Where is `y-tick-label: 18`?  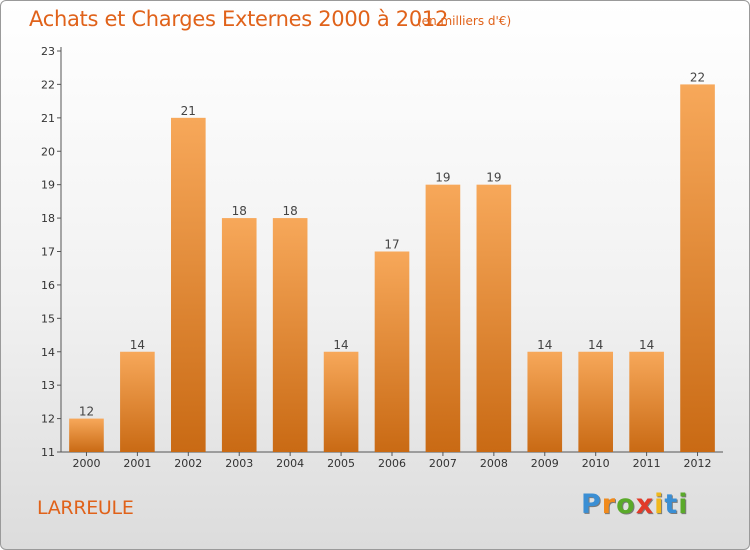 y-tick-label: 18 is located at coordinates (48, 218).